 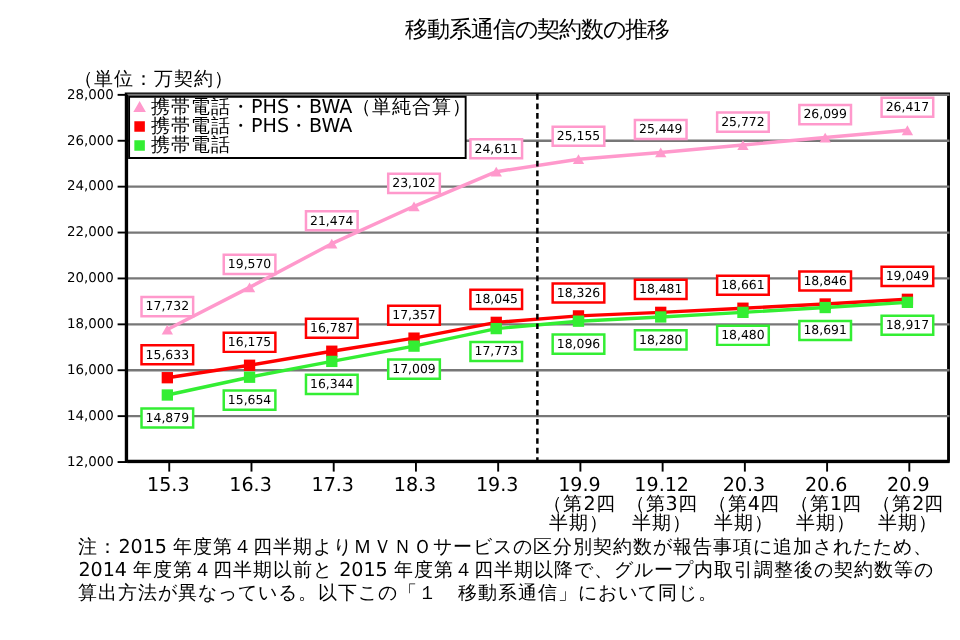 I want to click on y-axis-title: （単位：万契約）, so click(x=153, y=79).